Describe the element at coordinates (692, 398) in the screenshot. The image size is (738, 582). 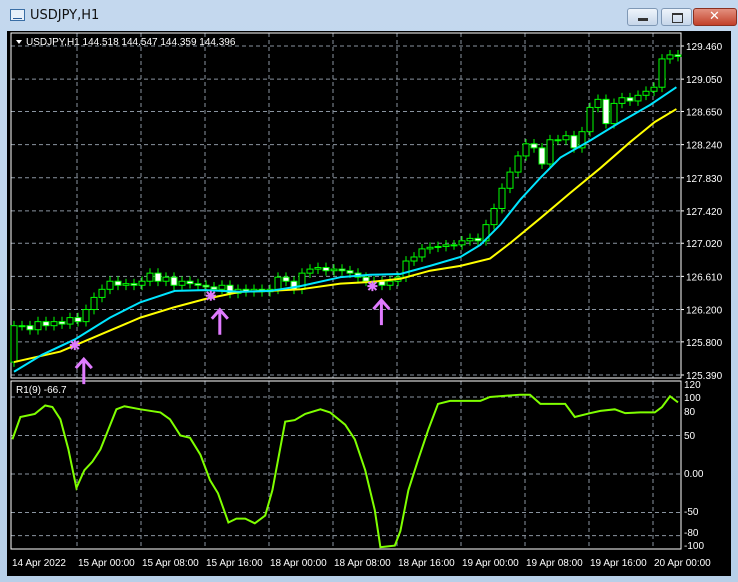
I see `indicator-tick-label: 100` at that location.